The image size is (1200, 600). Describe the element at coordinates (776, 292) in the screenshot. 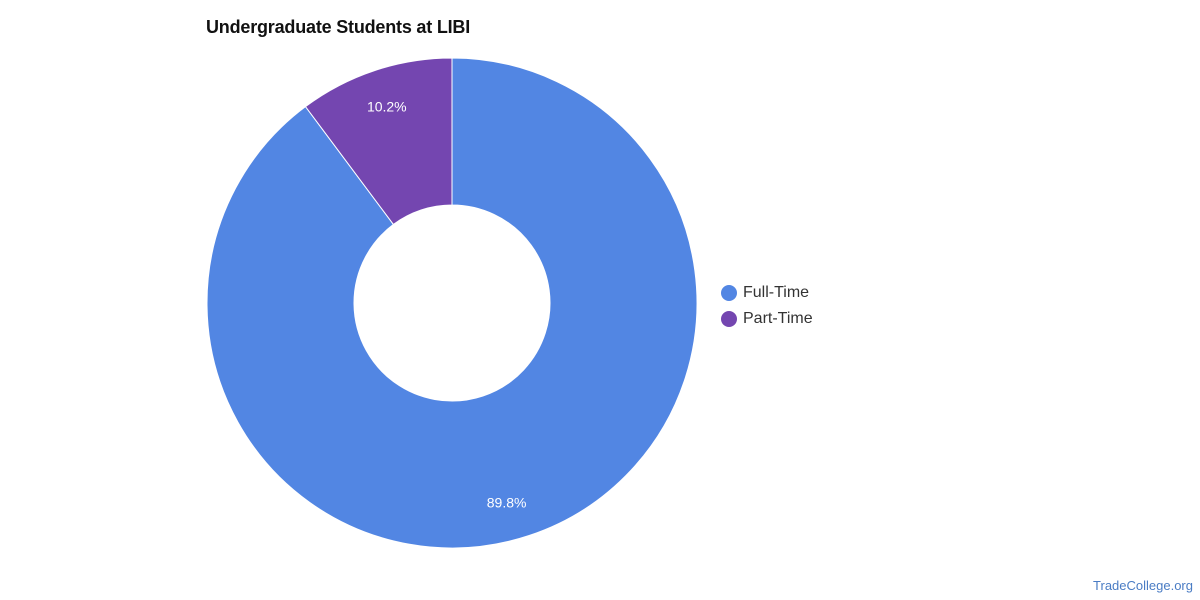

I see `legend-label-full-time: Full-Time` at that location.